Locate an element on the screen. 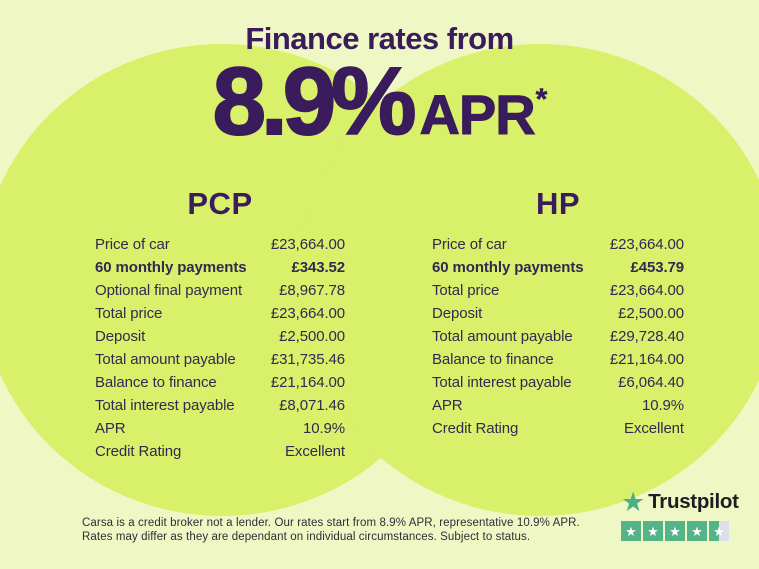  finance-row: 60 monthly payments £343.52 is located at coordinates (220, 270).